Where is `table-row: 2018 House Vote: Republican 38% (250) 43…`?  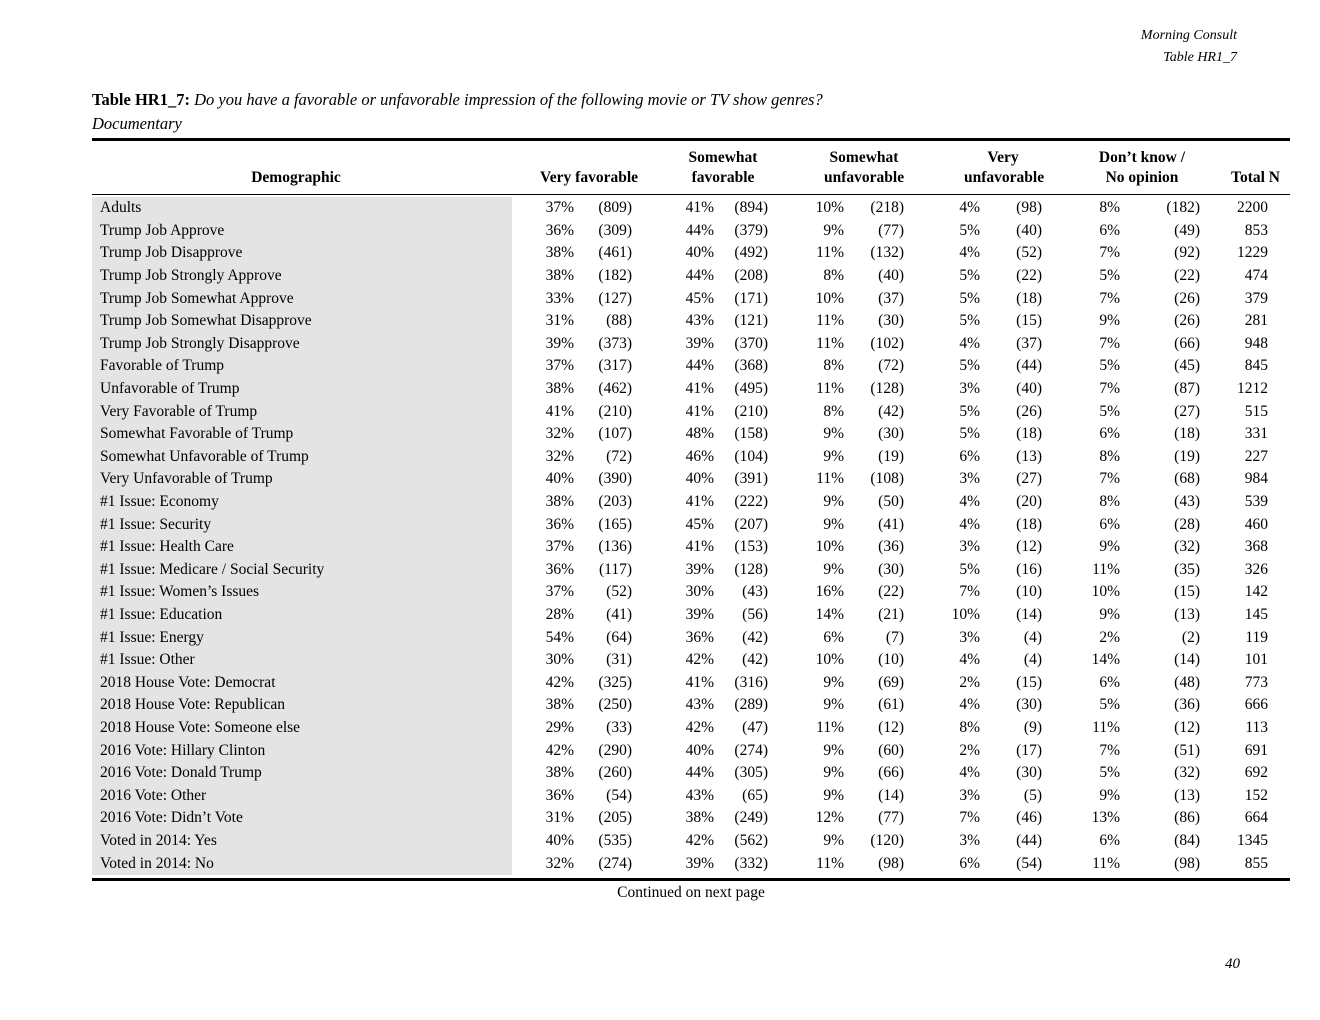 table-row: 2018 House Vote: Republican 38% (250) 43… is located at coordinates (691, 705).